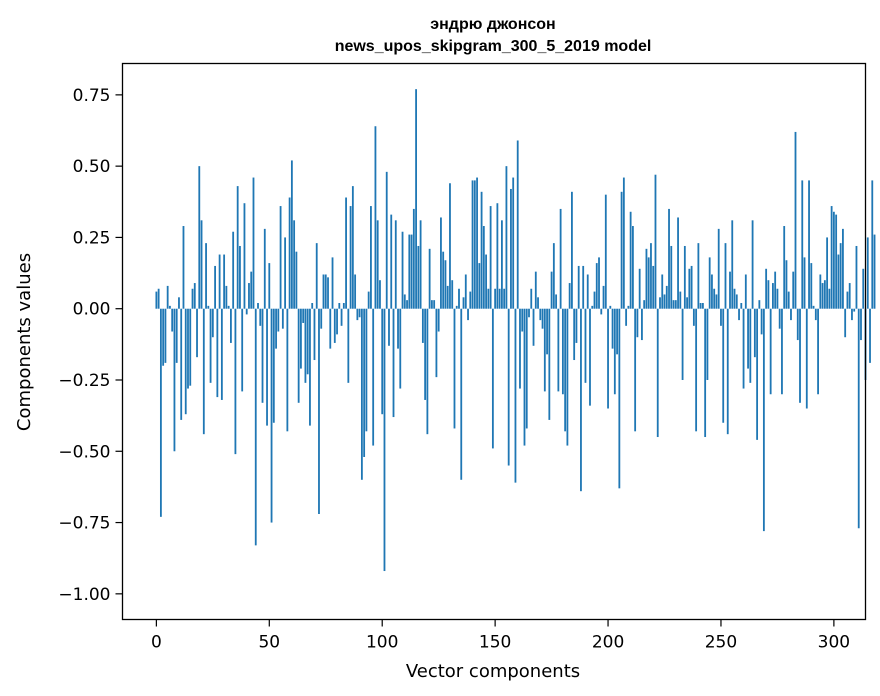 The width and height of the screenshot is (880, 696). What do you see at coordinates (608, 643) in the screenshot?
I see `x-tick-label: 200` at bounding box center [608, 643].